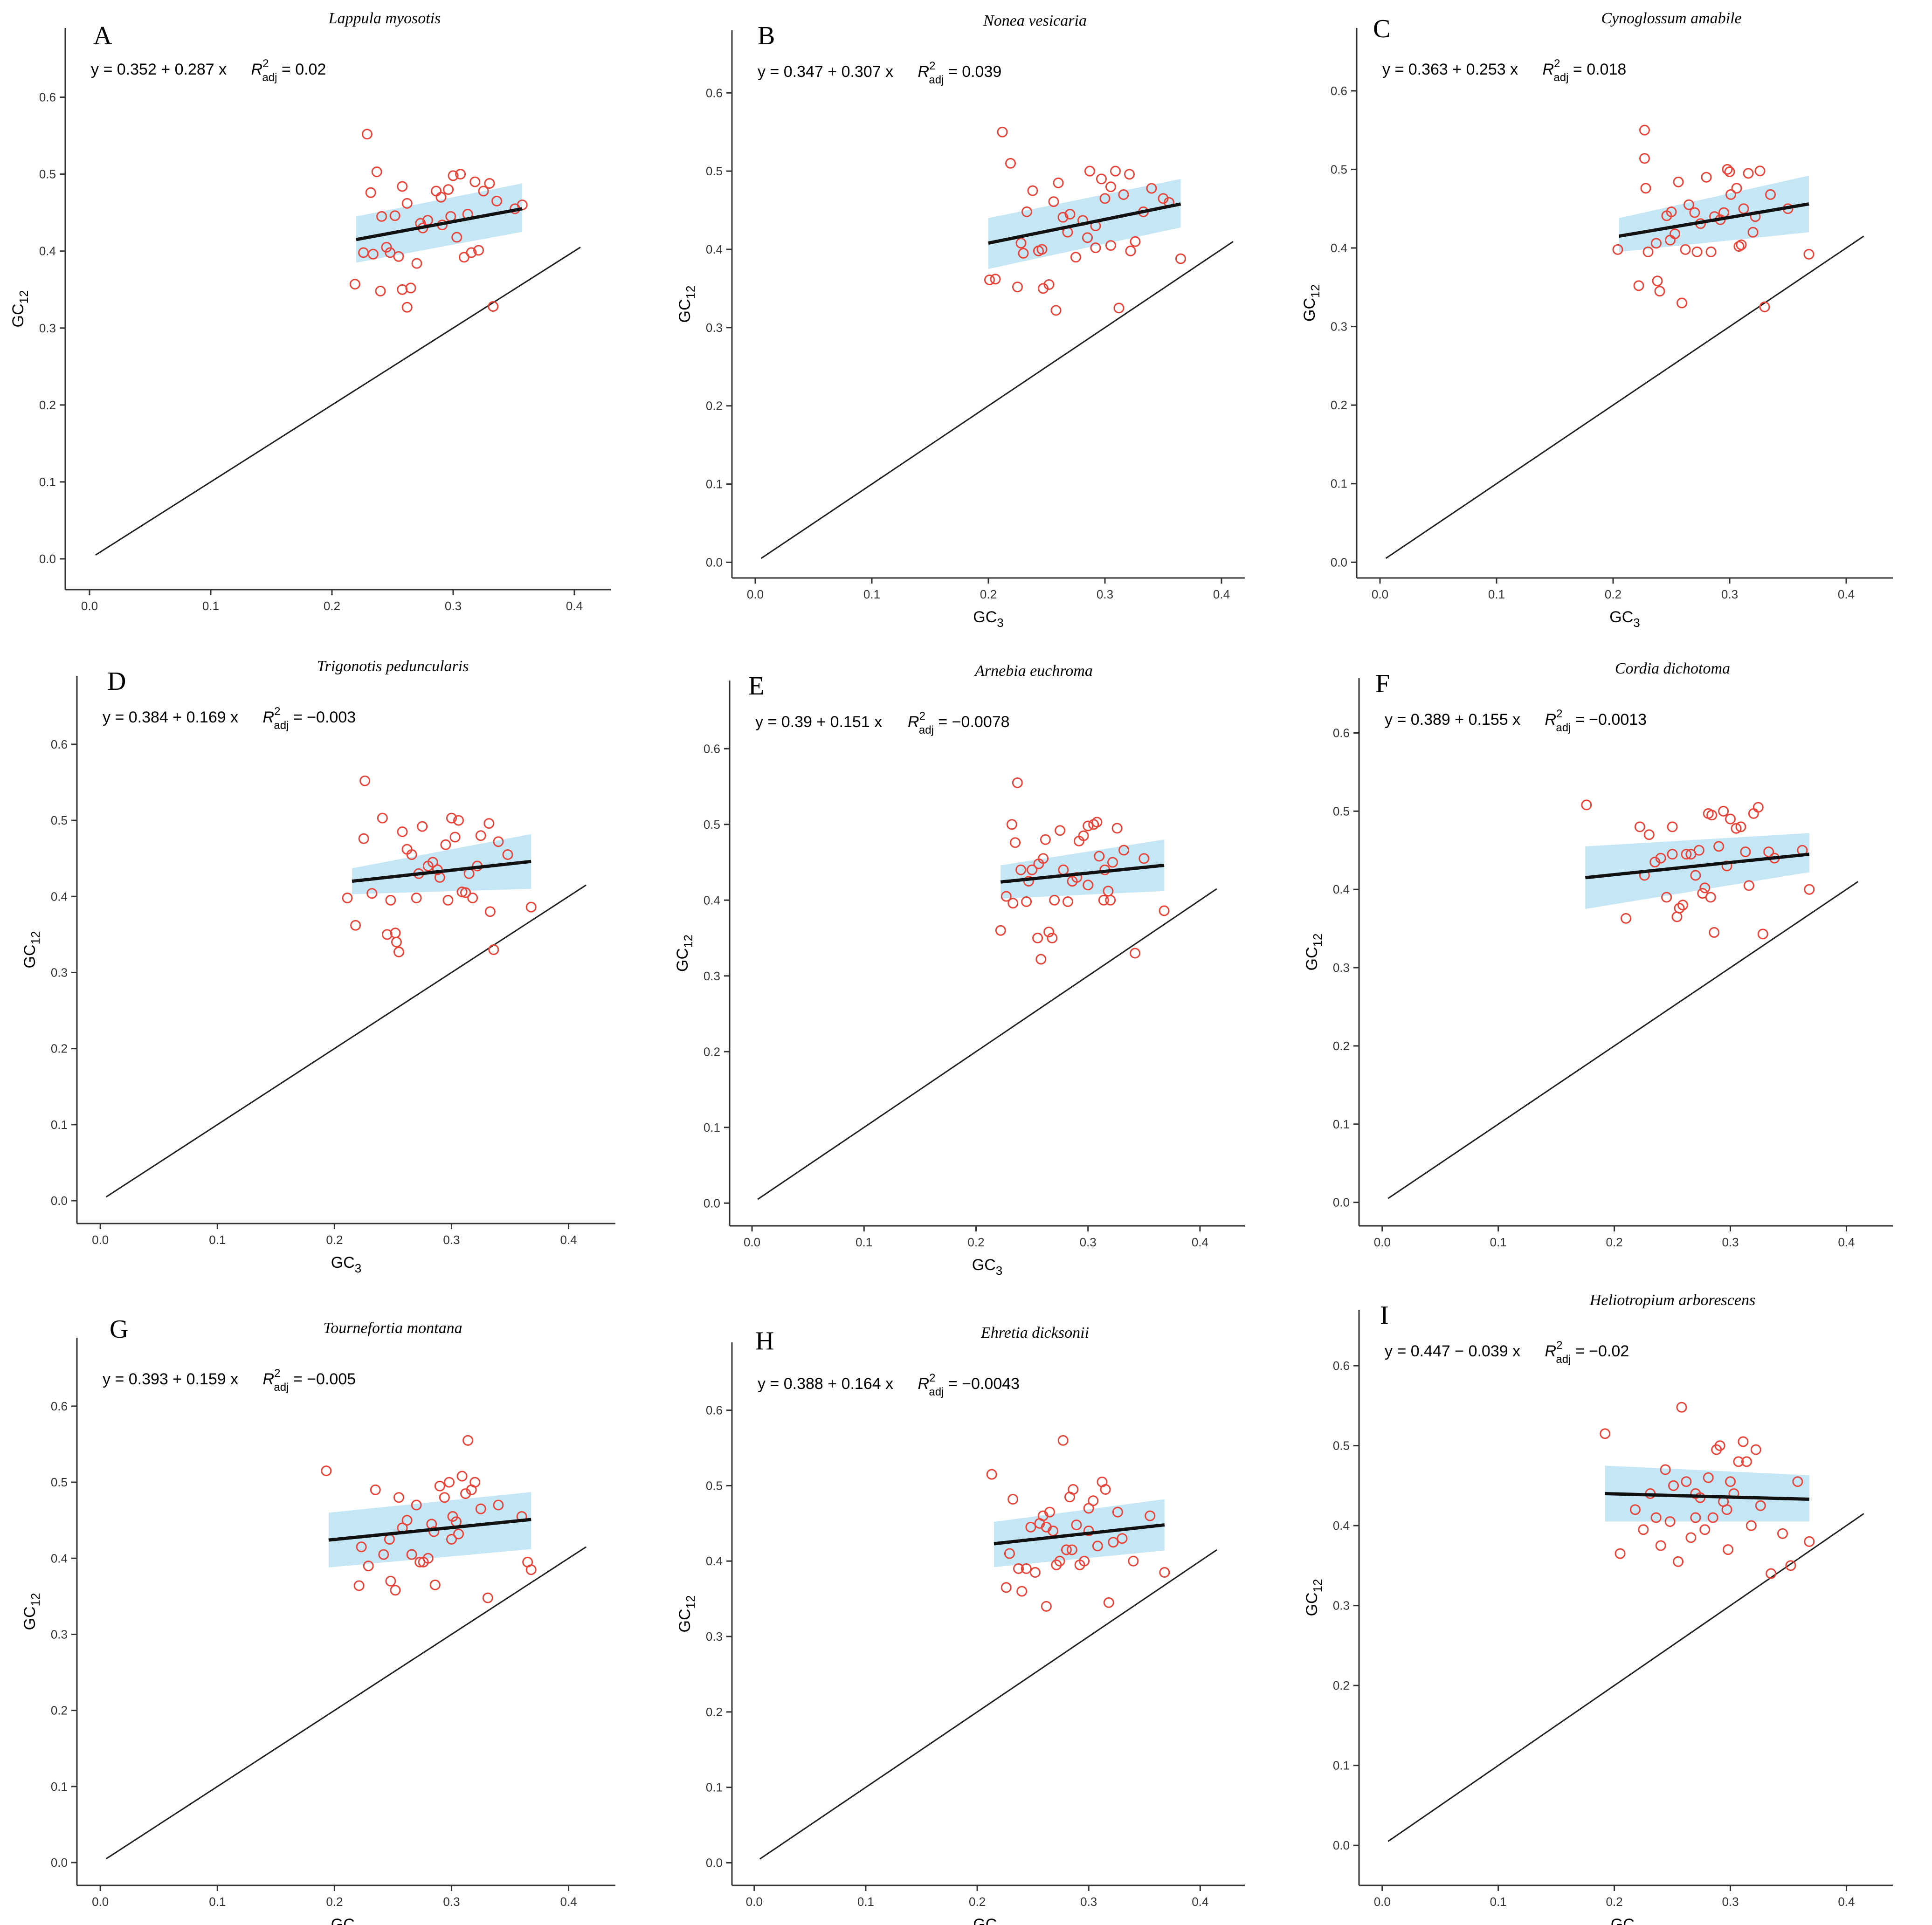  Describe the element at coordinates (338, 401) in the screenshot. I see `reference-line` at that location.